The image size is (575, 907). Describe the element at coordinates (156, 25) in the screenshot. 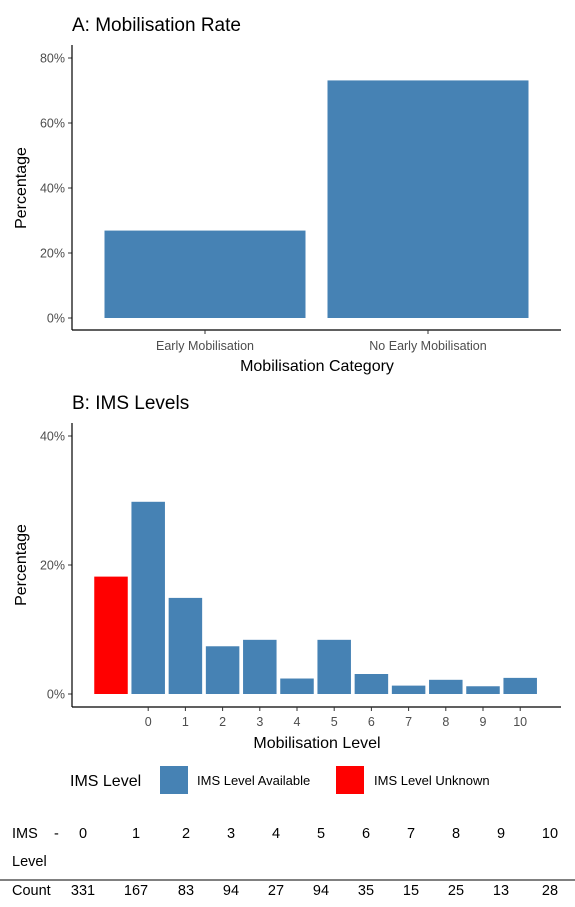

I see `panel-a-title: A: Mobilisation Rate` at that location.